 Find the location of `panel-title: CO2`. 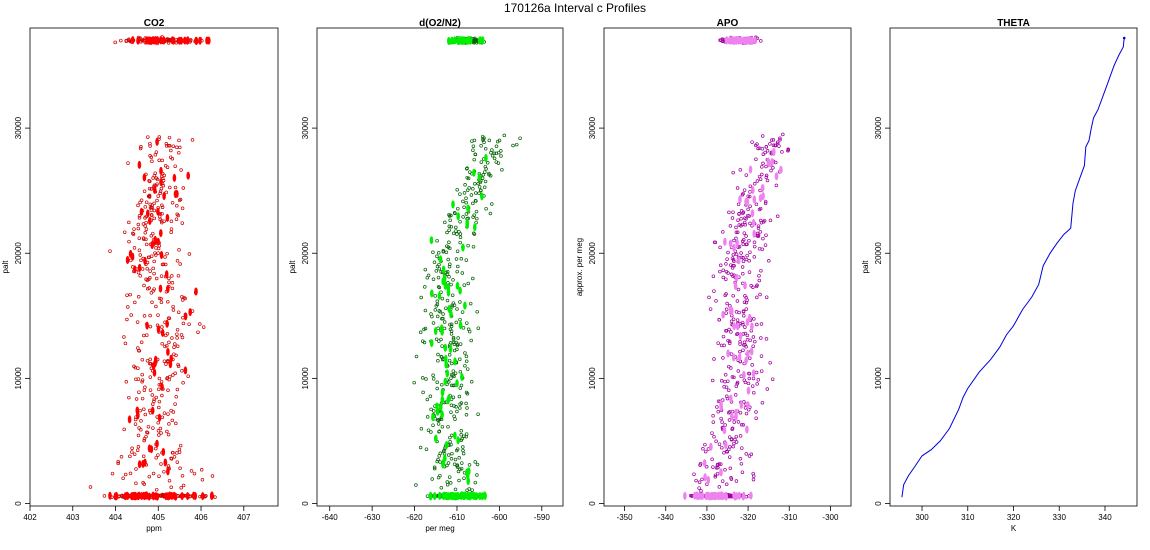

panel-title: CO2 is located at coordinates (154, 23).